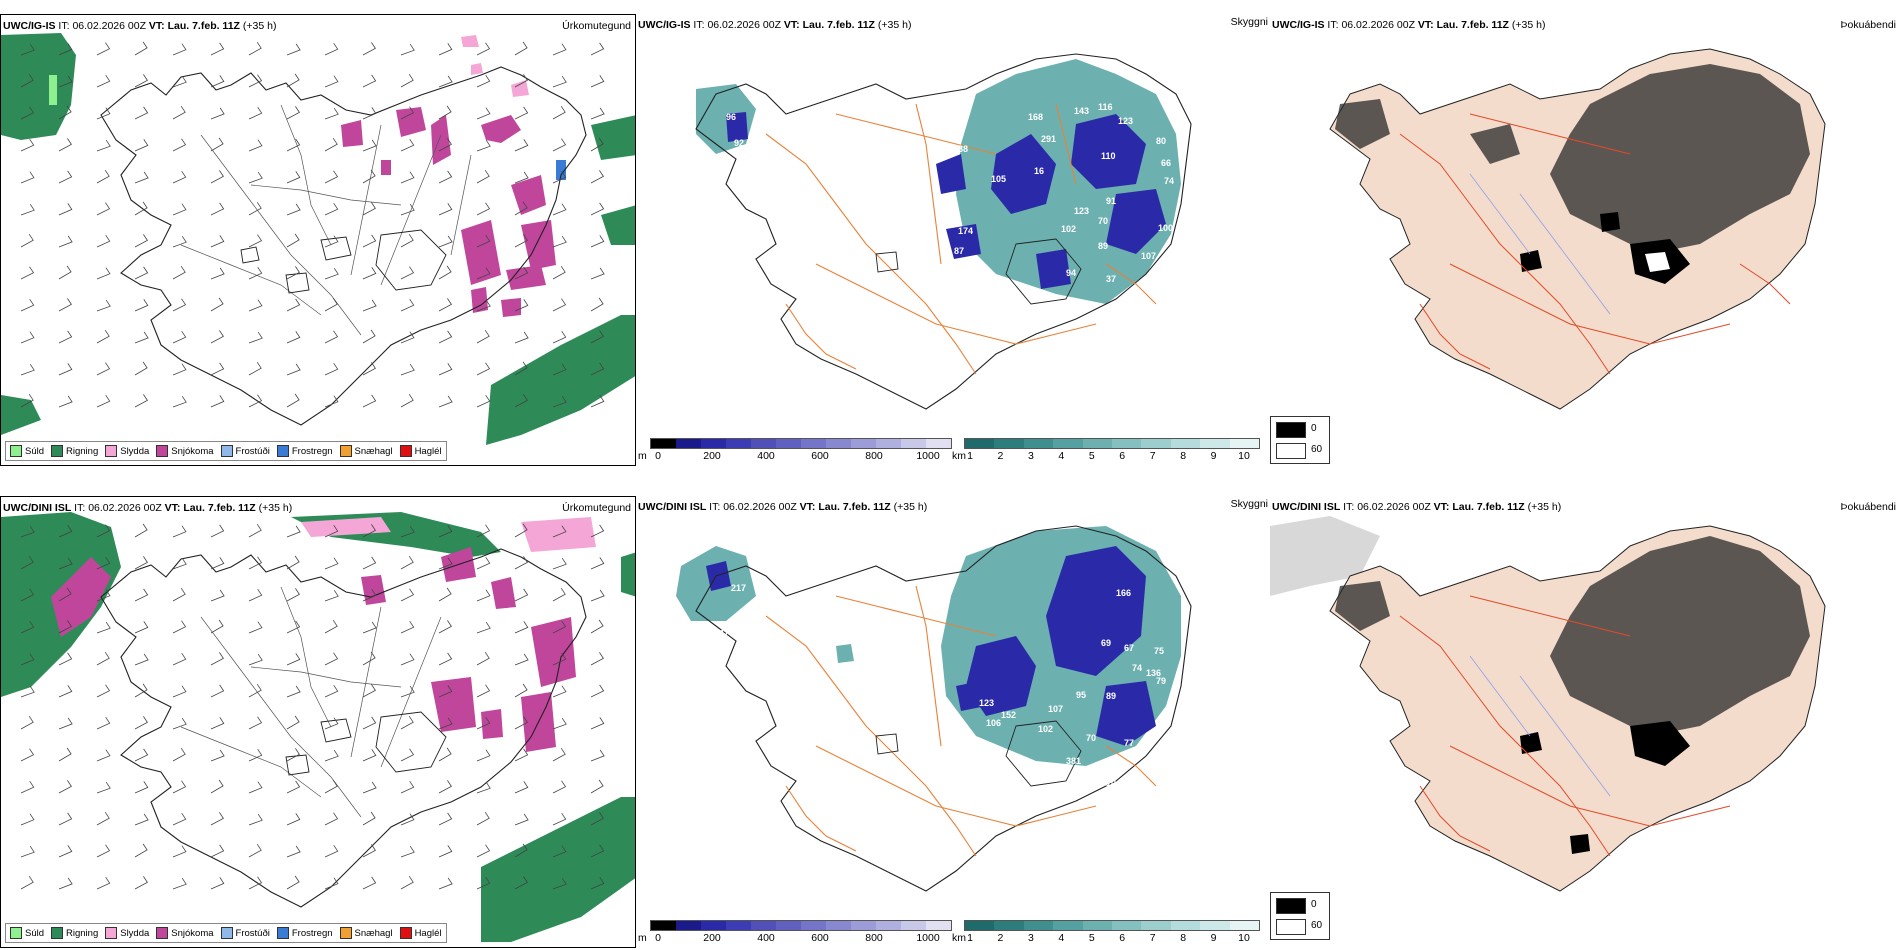 Image resolution: width=1900 pixels, height=950 pixels. Describe the element at coordinates (931, 646) in the screenshot. I see `dense-areas` at that location.